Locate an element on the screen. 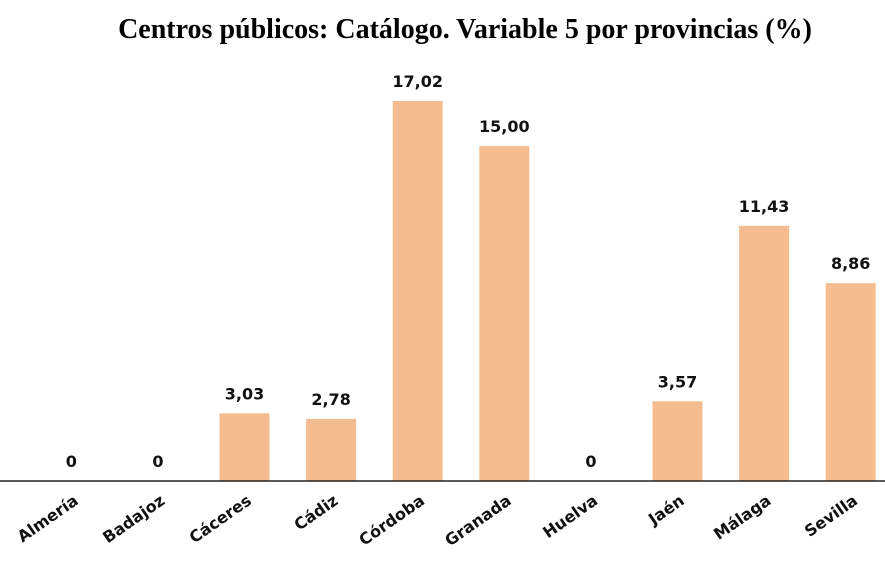 This screenshot has width=885, height=571. value-label: 15,00 is located at coordinates (504, 126).